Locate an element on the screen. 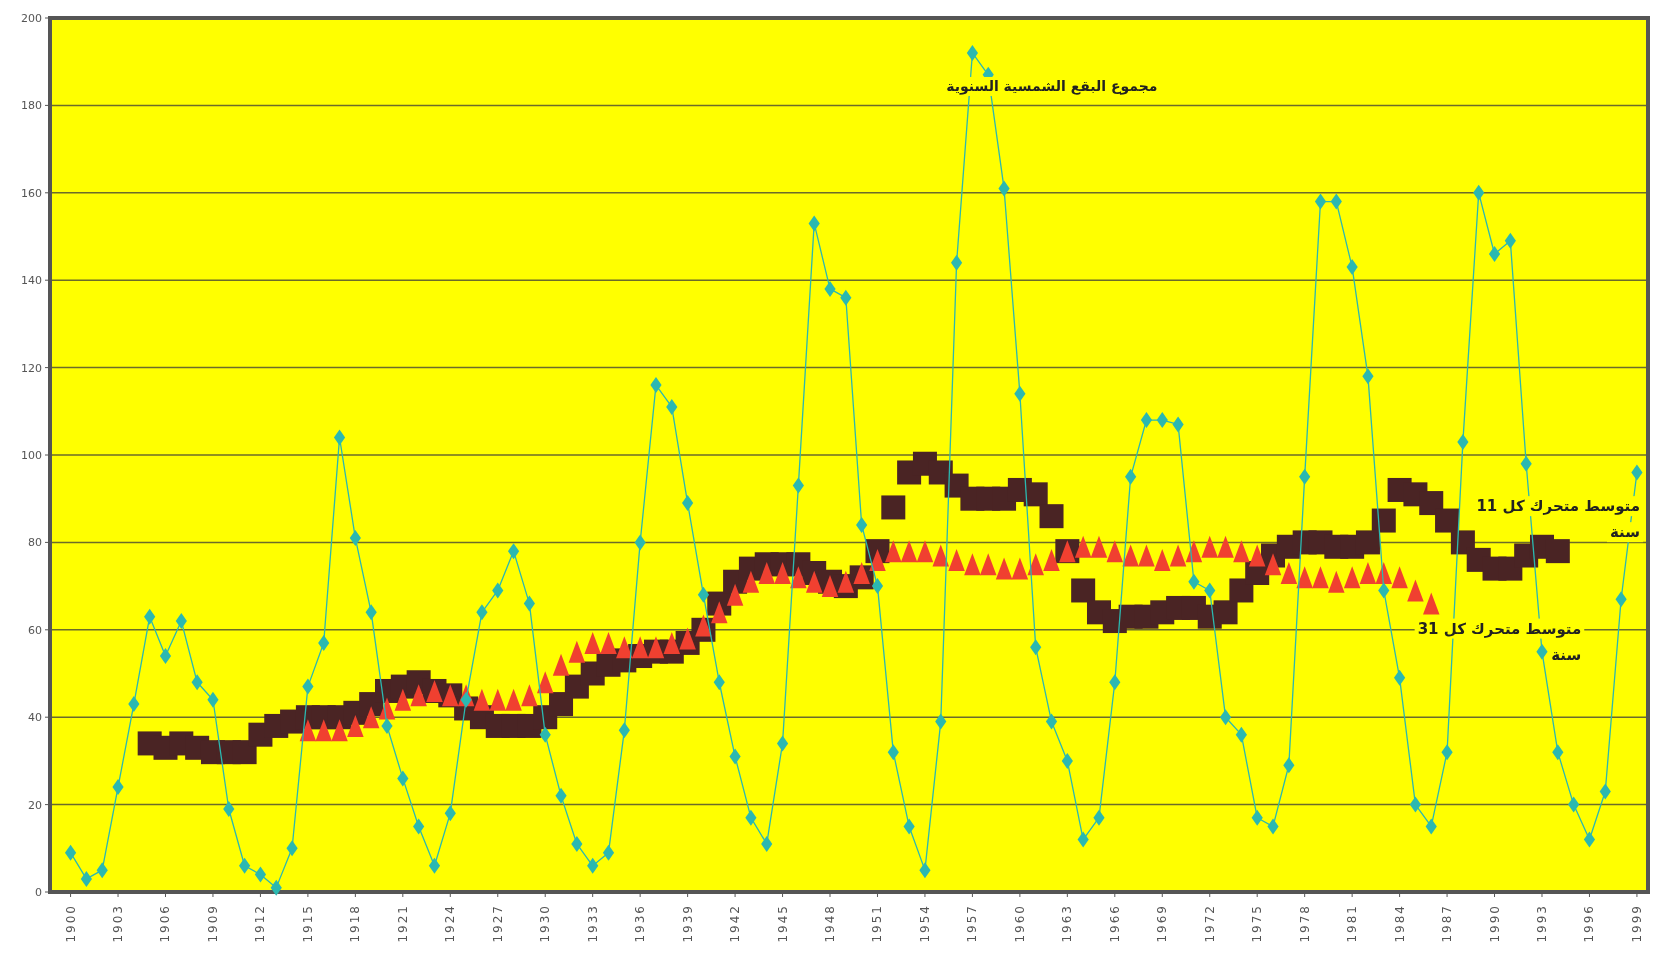 The height and width of the screenshot is (977, 1663). y-tick-label: 20 is located at coordinates (35, 805).